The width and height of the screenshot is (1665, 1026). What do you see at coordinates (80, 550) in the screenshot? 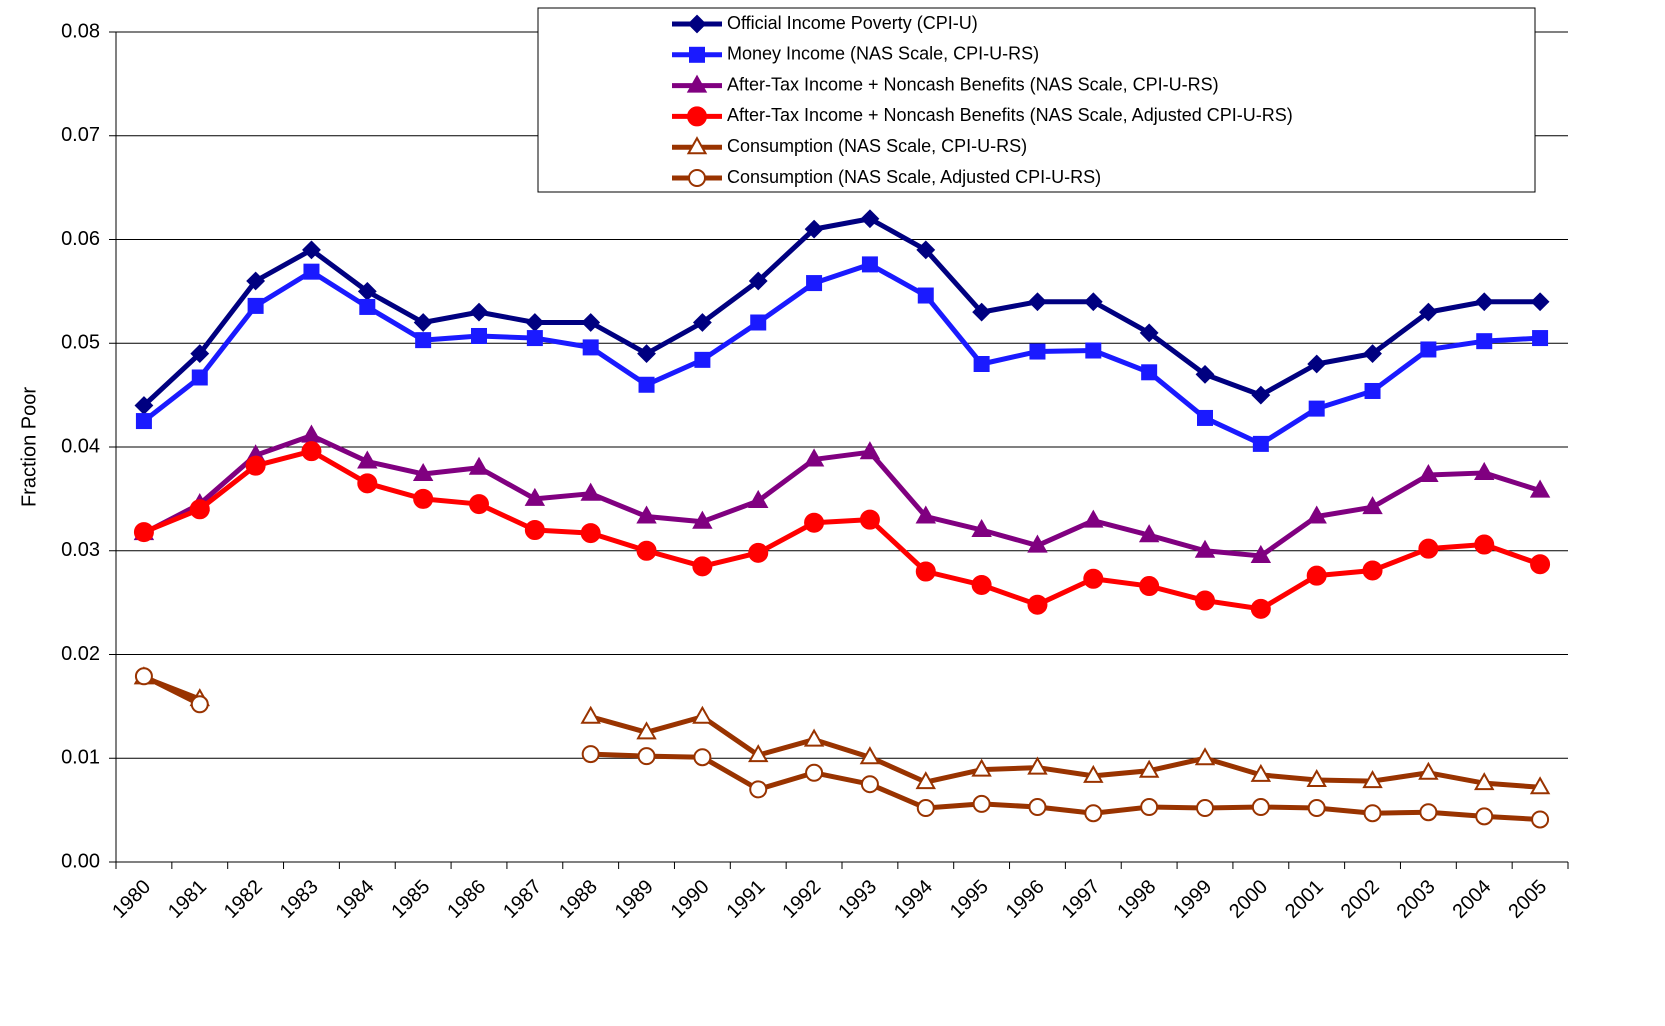
I see `y-tick-label: 0.03` at bounding box center [80, 550].